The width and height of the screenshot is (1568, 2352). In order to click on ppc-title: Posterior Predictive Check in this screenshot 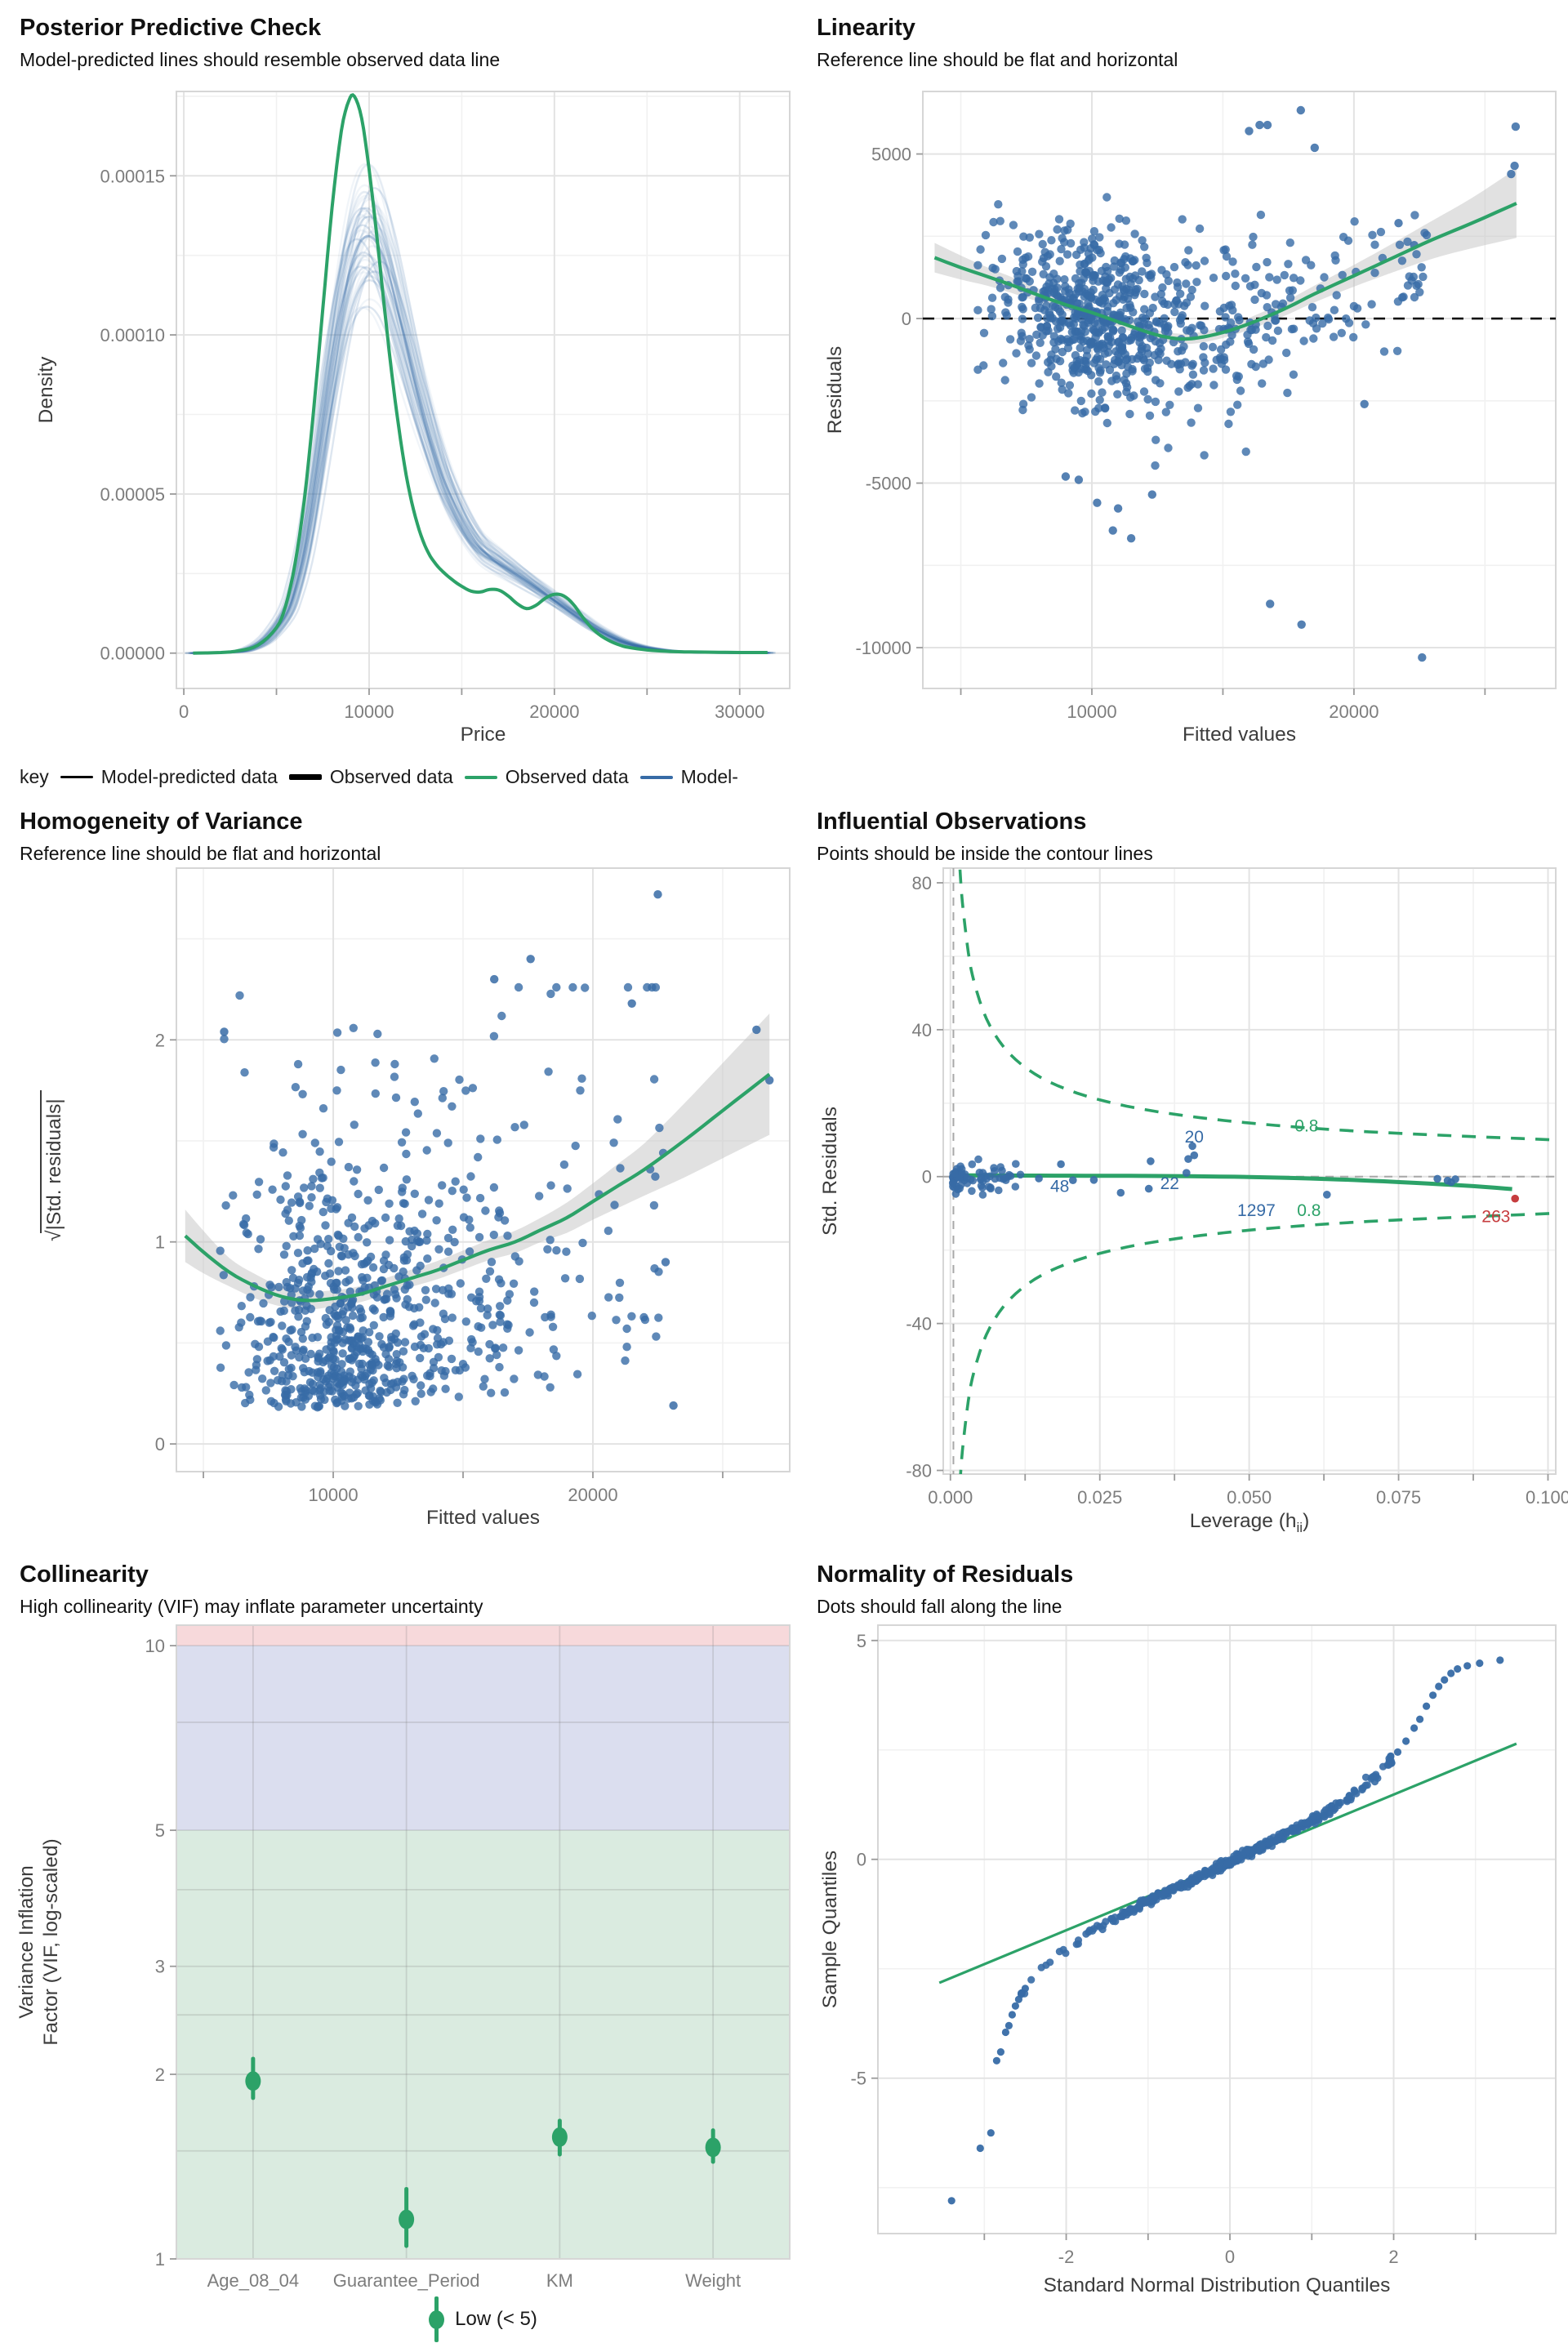, I will do `click(171, 28)`.